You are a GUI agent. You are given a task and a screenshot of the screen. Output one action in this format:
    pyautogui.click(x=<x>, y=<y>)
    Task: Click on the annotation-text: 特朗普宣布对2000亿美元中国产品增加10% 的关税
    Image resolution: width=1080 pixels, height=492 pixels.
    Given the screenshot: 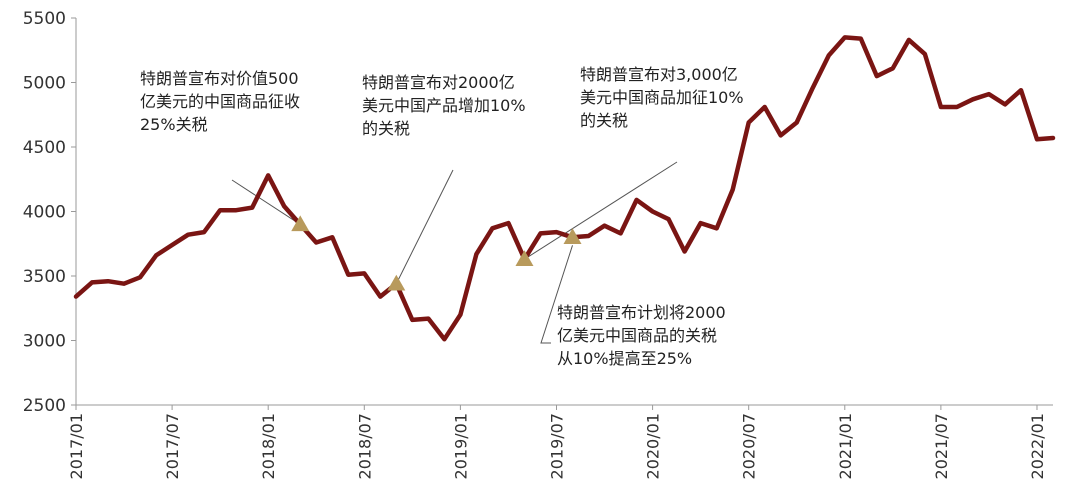 What is the action you would take?
    pyautogui.click(x=444, y=105)
    